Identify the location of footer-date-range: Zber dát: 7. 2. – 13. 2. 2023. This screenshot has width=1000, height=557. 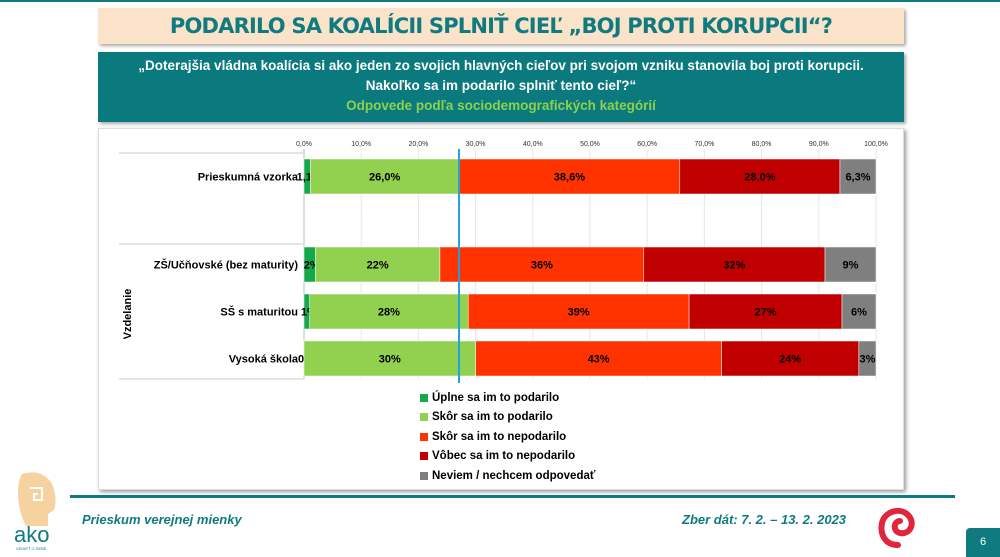
(764, 519).